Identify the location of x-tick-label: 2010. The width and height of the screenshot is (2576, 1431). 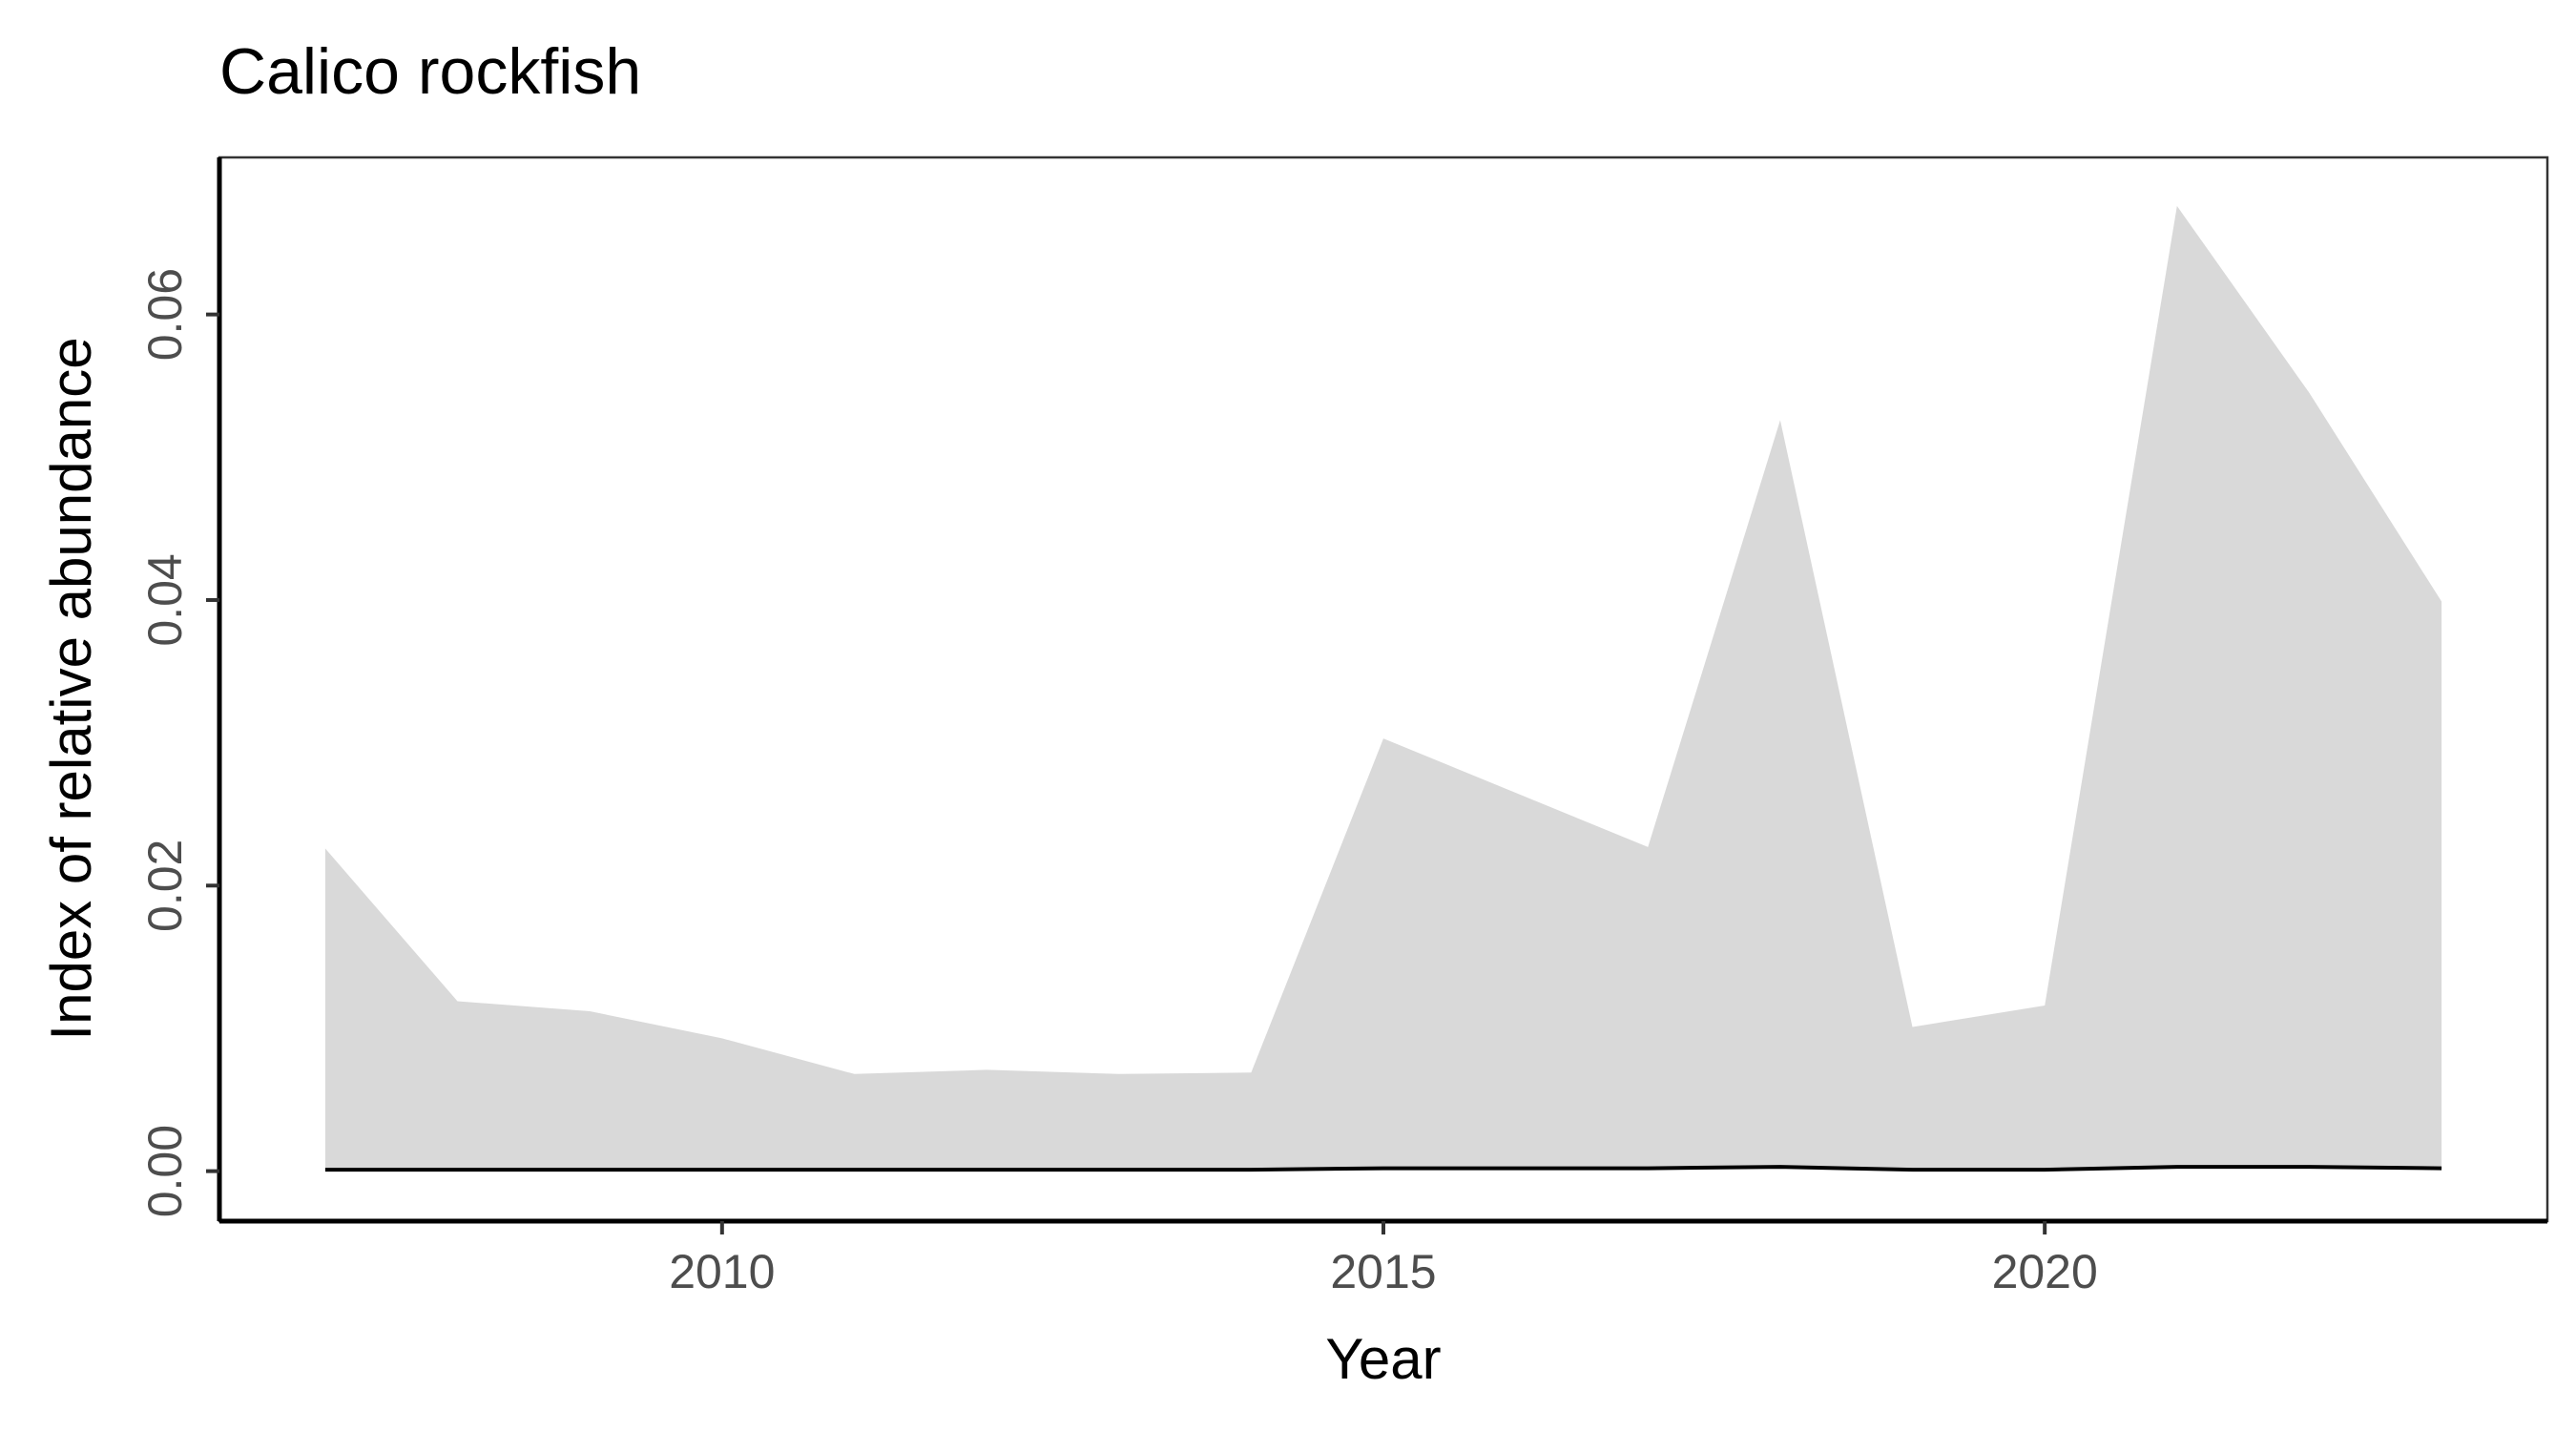
(722, 1271).